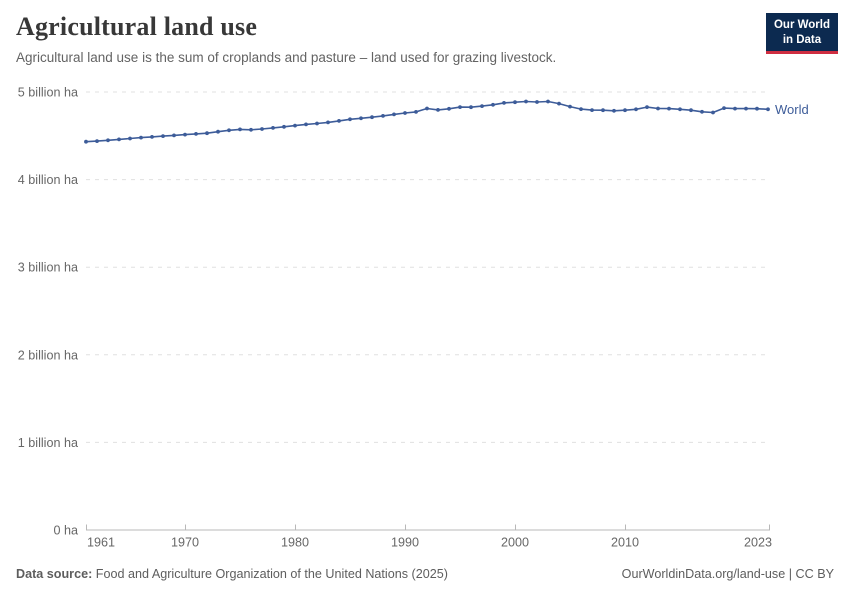 The height and width of the screenshot is (600, 850). Describe the element at coordinates (48, 93) in the screenshot. I see `y-axis-label: 5 billion ha` at that location.